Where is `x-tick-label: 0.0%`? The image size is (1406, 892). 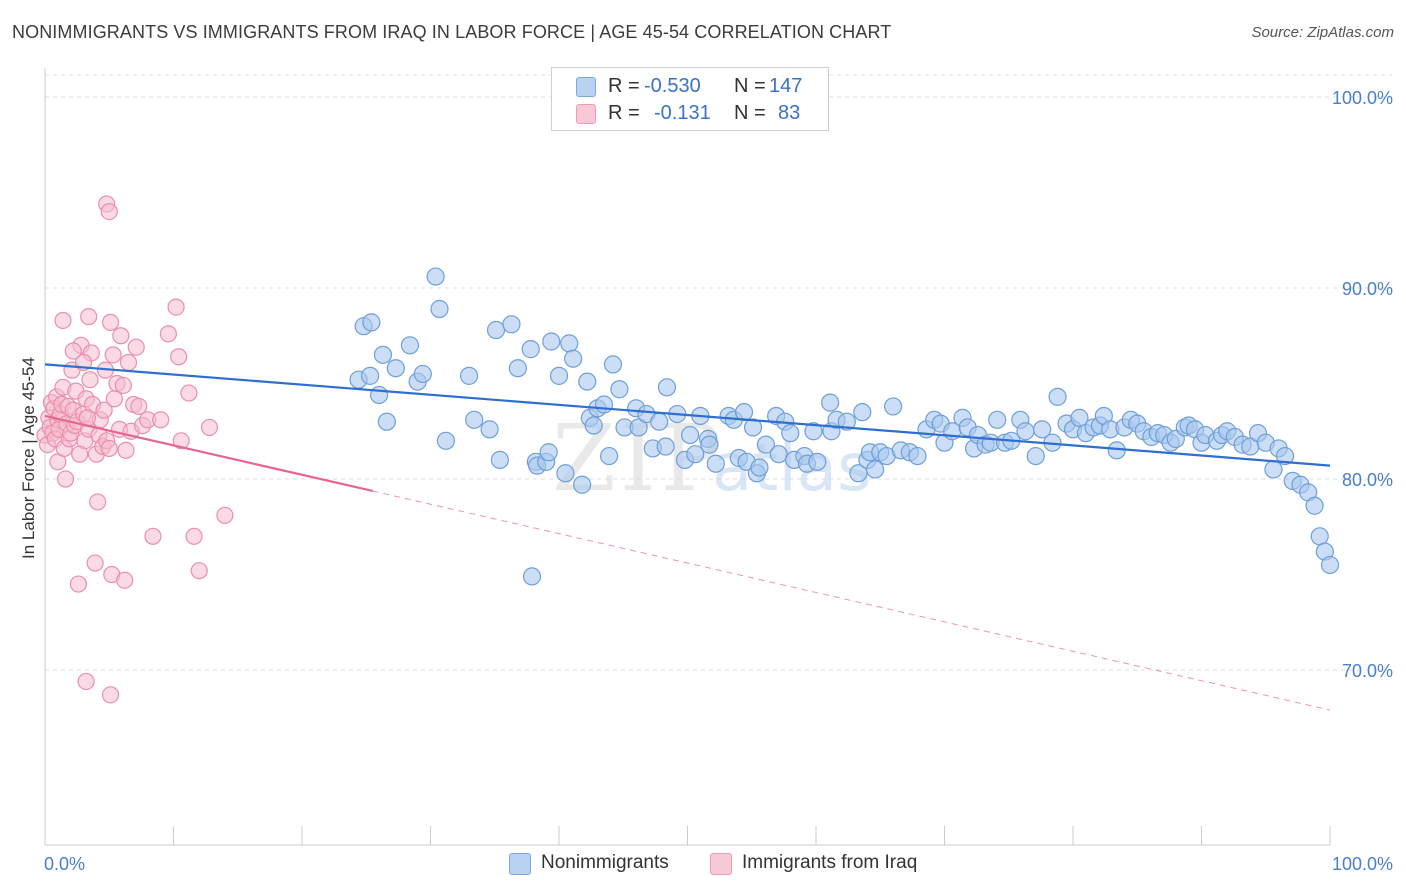 x-tick-label: 0.0% is located at coordinates (64, 864).